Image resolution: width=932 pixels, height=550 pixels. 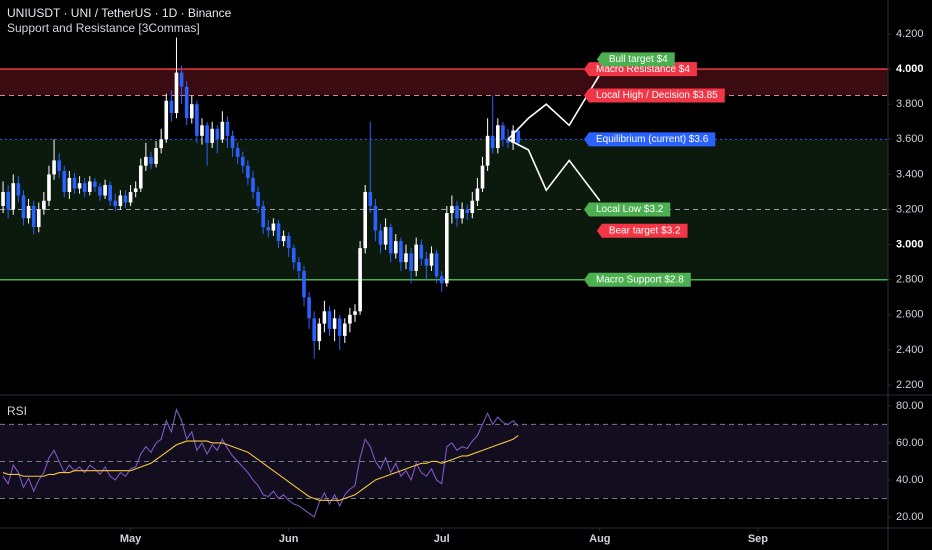 What do you see at coordinates (645, 230) in the screenshot?
I see `target-label: Bear target $3.2` at bounding box center [645, 230].